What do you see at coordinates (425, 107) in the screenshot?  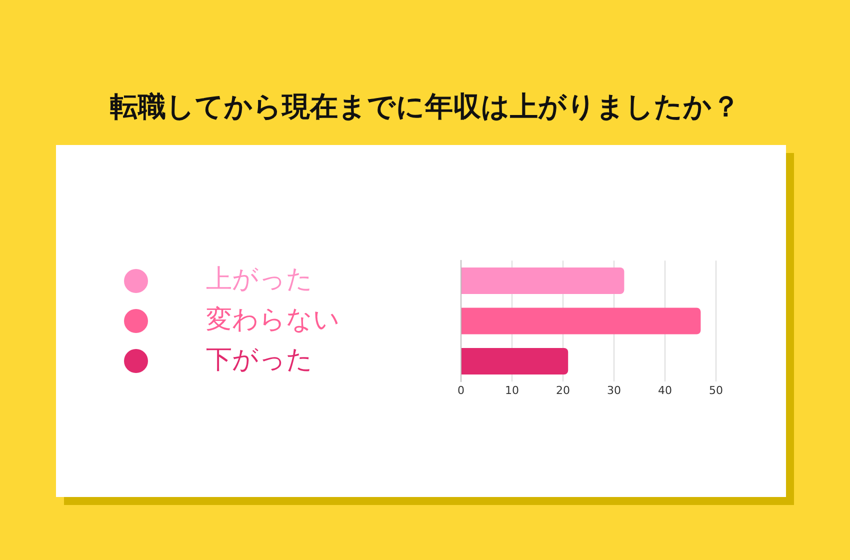 I see `chart-title: 転職してから現在までに年収は上がりましたか？` at bounding box center [425, 107].